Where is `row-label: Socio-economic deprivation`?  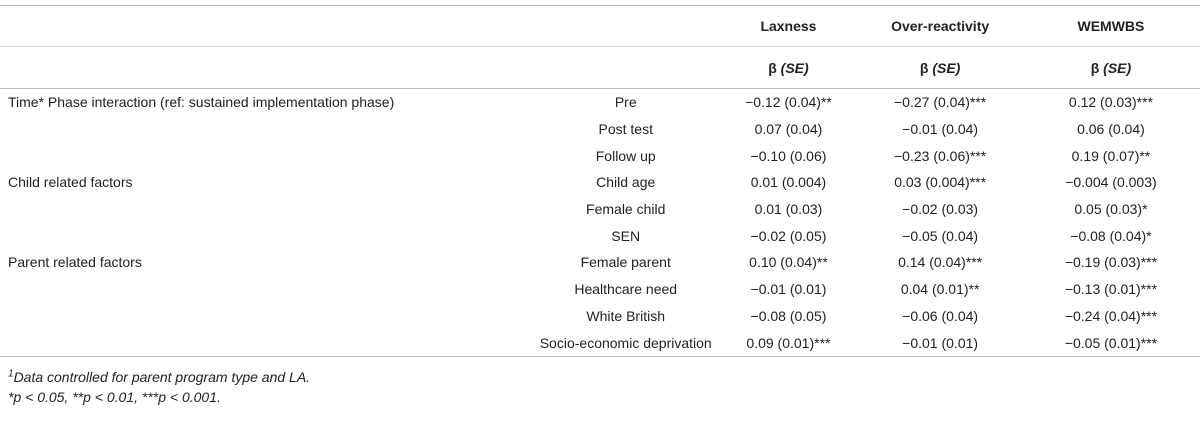
row-label: Socio-economic deprivation is located at coordinates (625, 343).